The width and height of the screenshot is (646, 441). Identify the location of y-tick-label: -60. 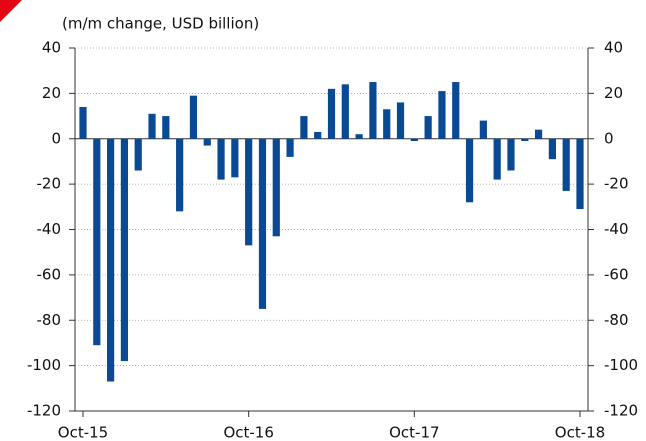
(49, 274).